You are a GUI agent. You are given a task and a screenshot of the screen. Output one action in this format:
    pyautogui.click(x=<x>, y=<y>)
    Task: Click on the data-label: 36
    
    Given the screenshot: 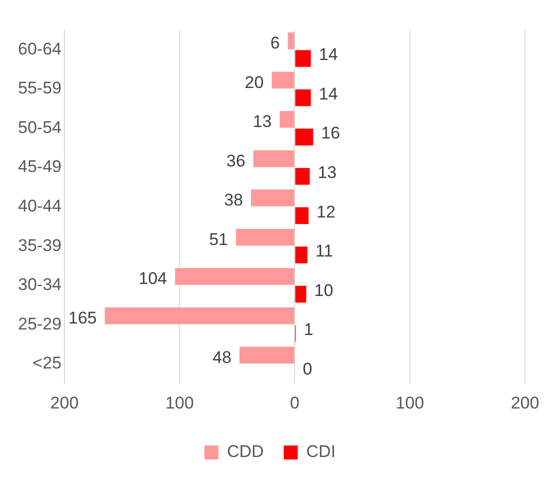 What is the action you would take?
    pyautogui.click(x=236, y=160)
    